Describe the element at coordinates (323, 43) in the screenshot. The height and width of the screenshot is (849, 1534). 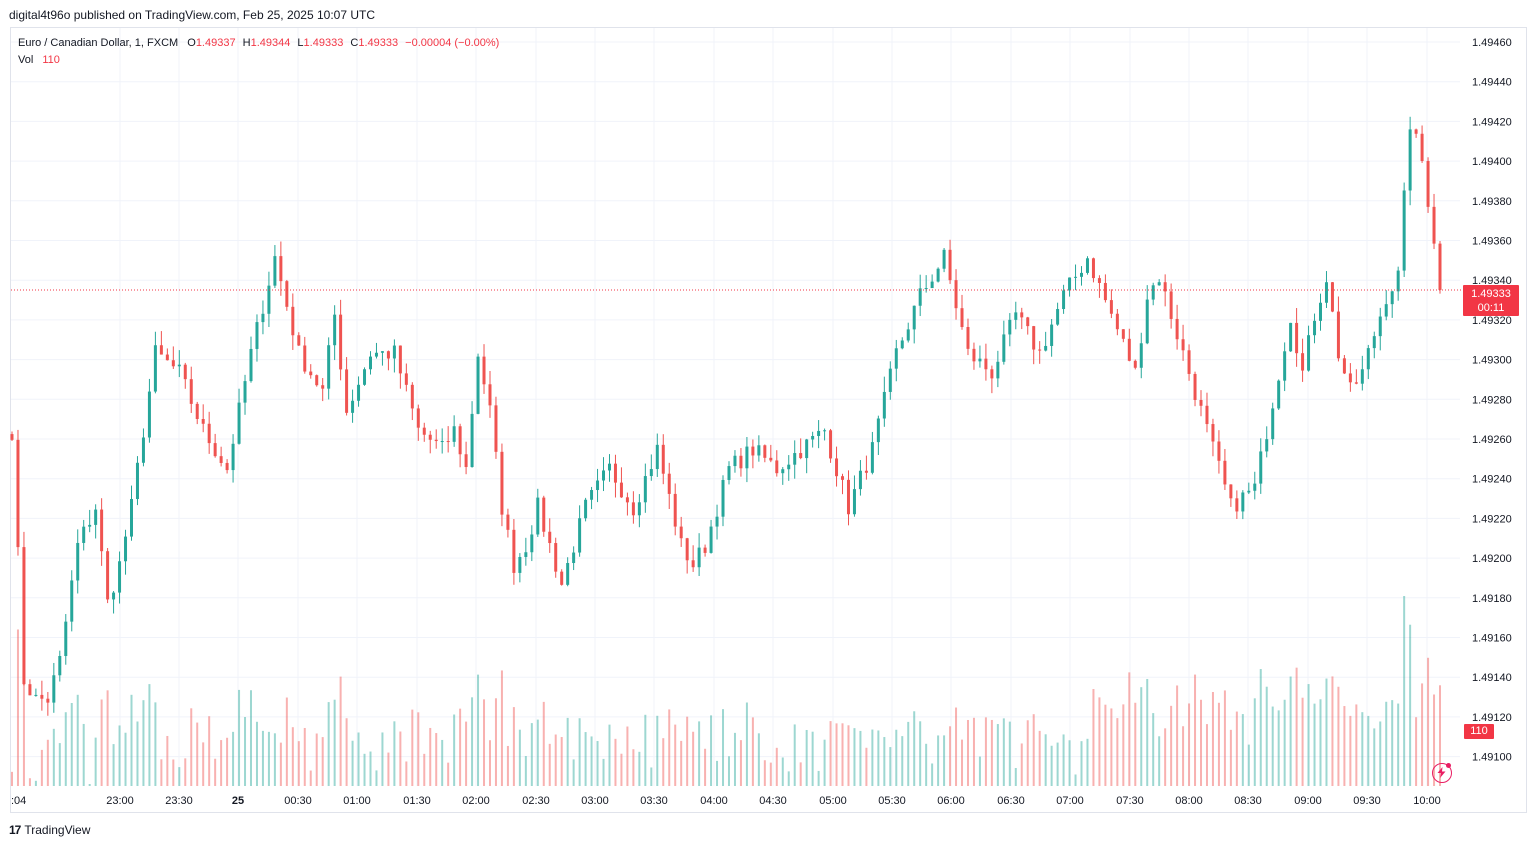
I see `low-value: 1.49333` at that location.